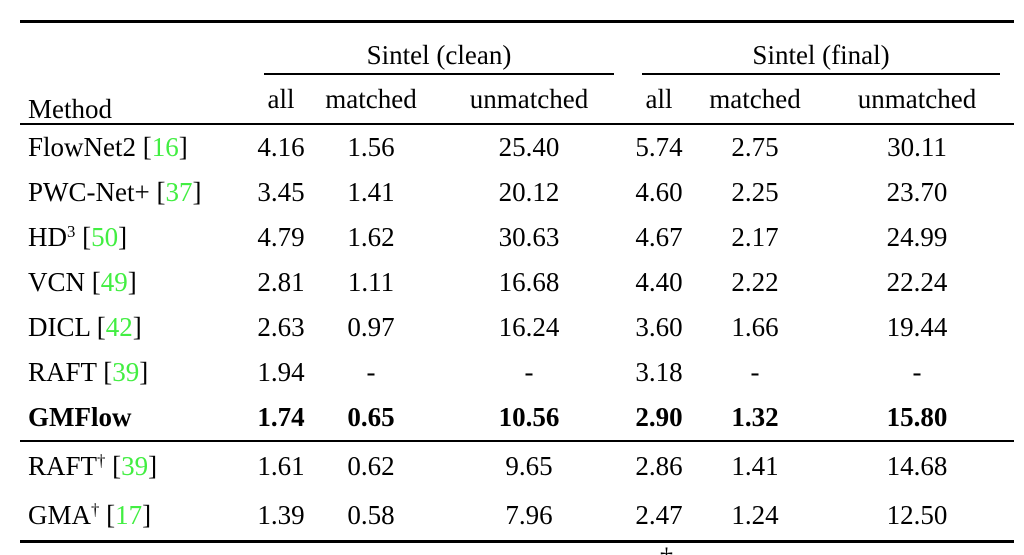 The height and width of the screenshot is (555, 1024). I want to click on value-cell: 10.56, so click(529, 417).